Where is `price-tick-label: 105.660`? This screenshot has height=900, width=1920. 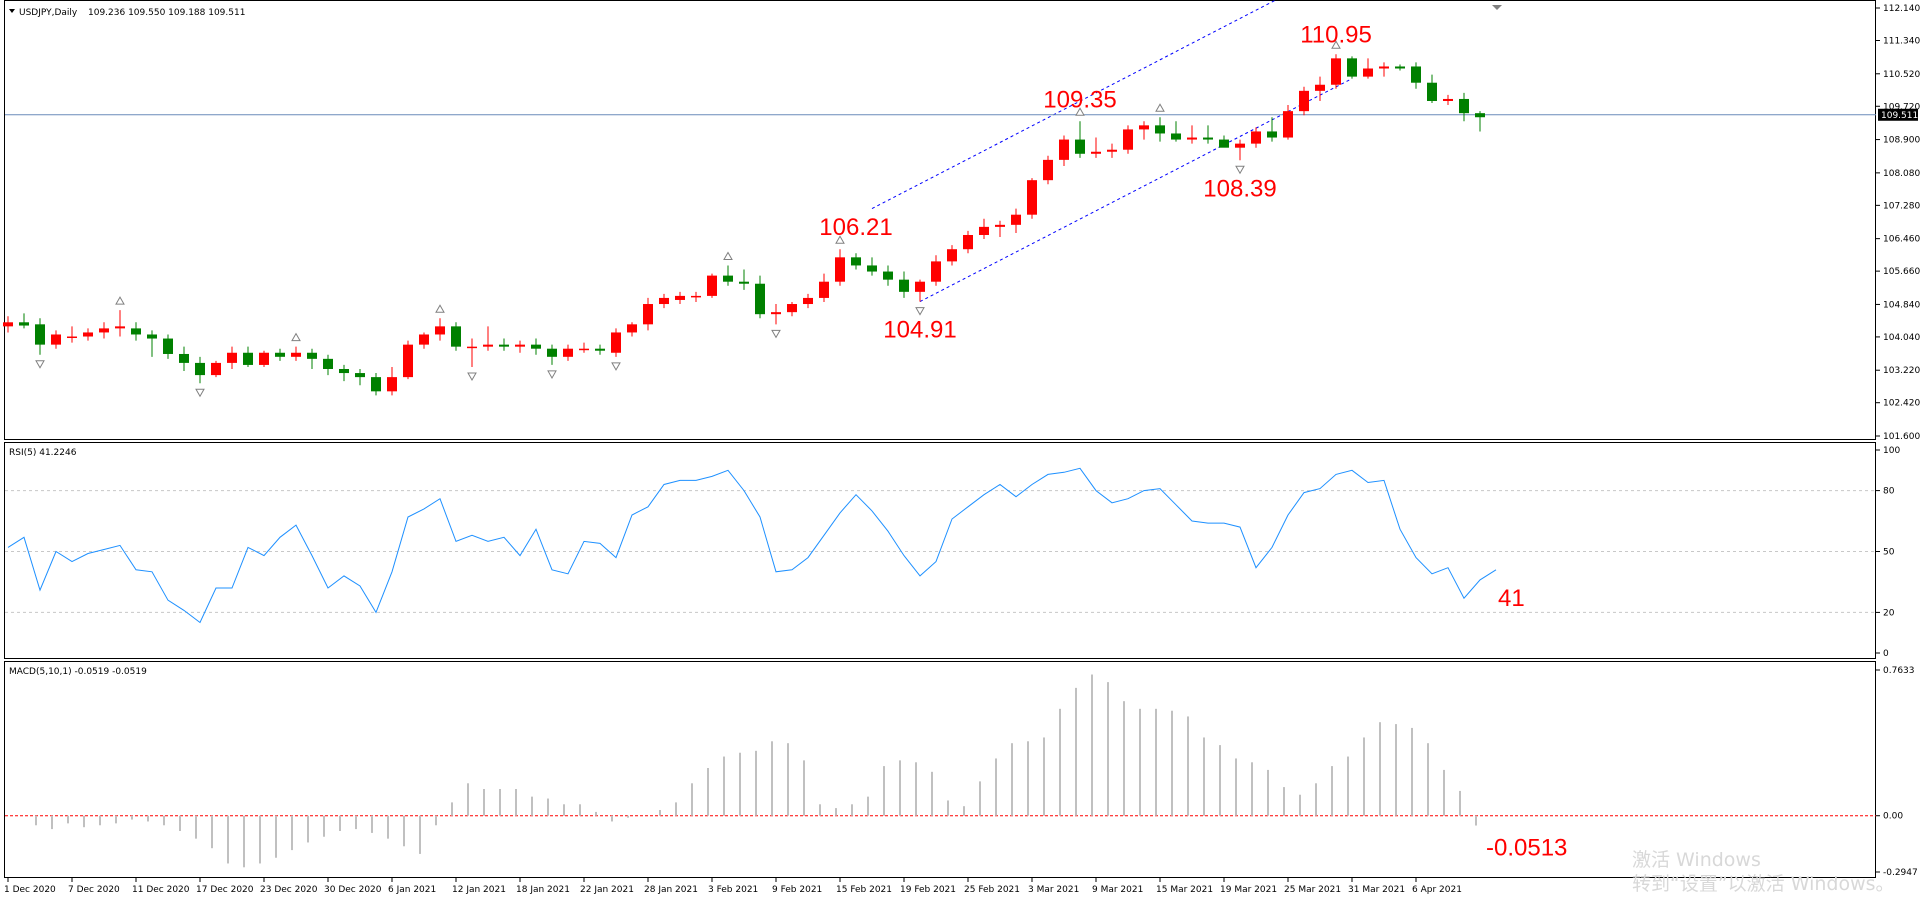 price-tick-label: 105.660 is located at coordinates (1901, 272).